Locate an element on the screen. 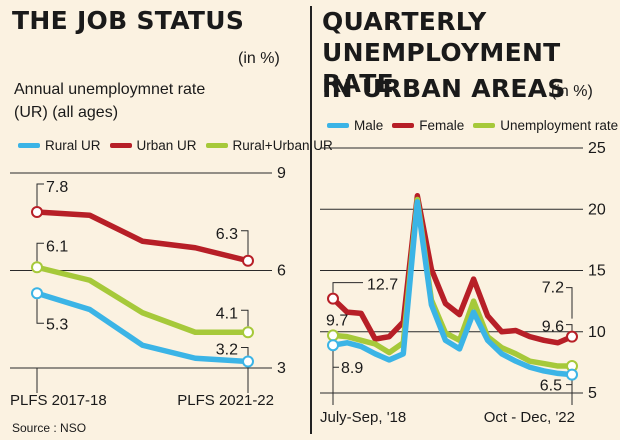 The width and height of the screenshot is (620, 440). left-series-rural-ur is located at coordinates (142, 327).